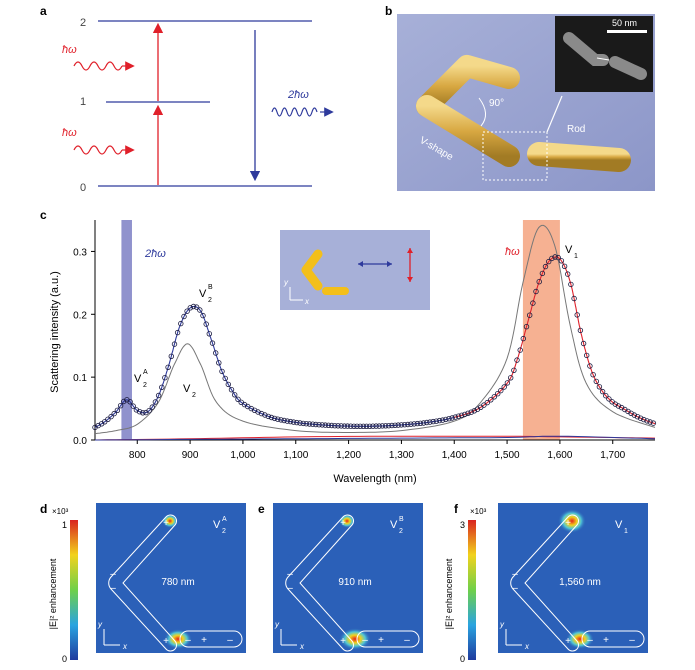 This screenshot has height=670, width=695. I want to click on x-tick-label: 1,000, so click(242, 455).